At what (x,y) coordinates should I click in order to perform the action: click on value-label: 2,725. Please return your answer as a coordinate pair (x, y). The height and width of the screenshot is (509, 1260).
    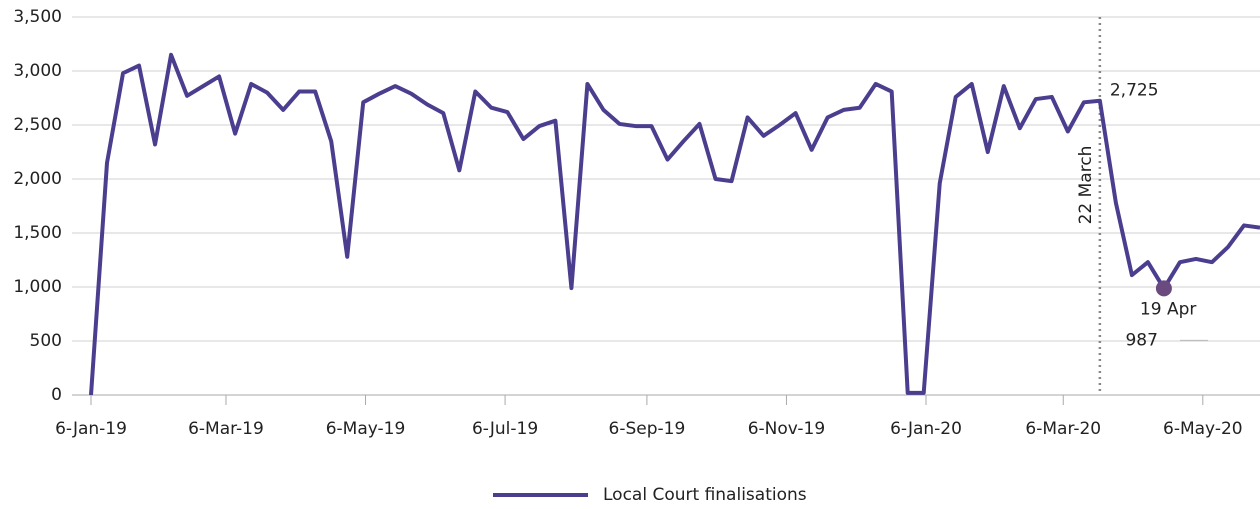
    Looking at the image, I should click on (1134, 91).